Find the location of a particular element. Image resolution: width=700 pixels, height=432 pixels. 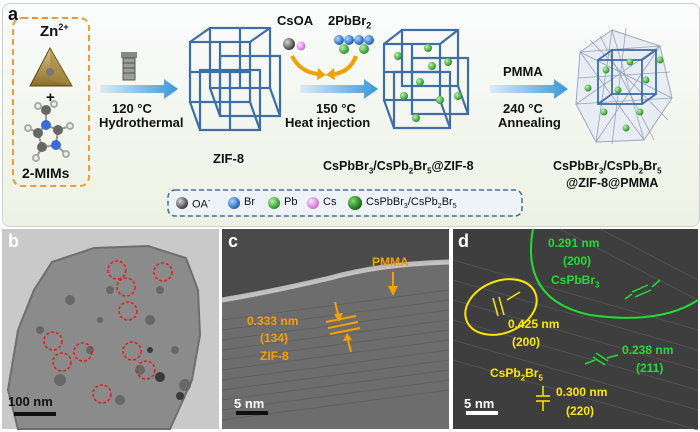

panel-d-d1: 0.291 nm is located at coordinates (574, 243).